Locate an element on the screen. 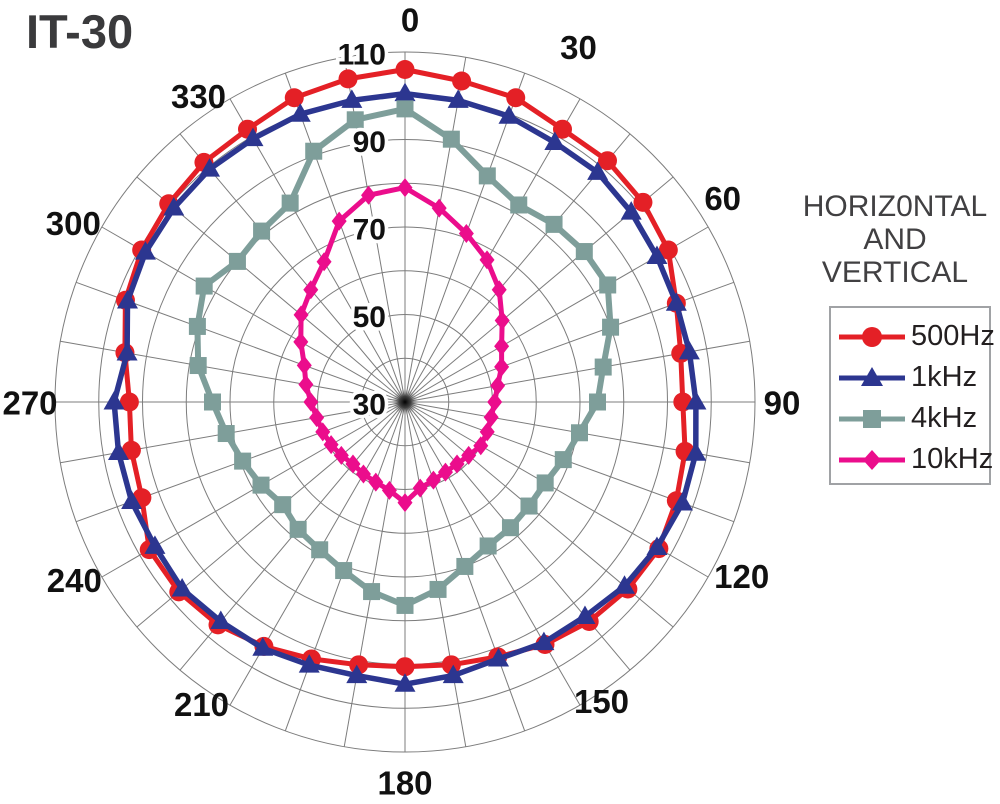 Image resolution: width=1000 pixels, height=804 pixels. legend-item-4khz: 4kHz is located at coordinates (910, 418).